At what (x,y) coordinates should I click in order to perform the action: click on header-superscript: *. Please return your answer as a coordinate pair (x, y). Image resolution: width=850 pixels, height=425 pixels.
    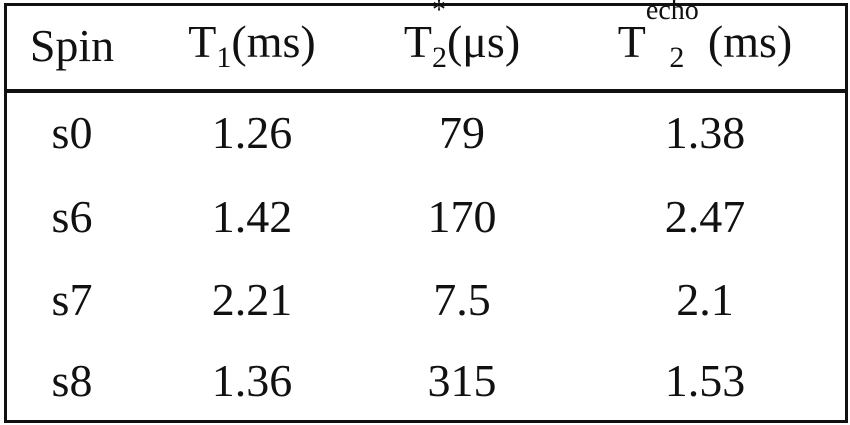
    Looking at the image, I should click on (438, 13).